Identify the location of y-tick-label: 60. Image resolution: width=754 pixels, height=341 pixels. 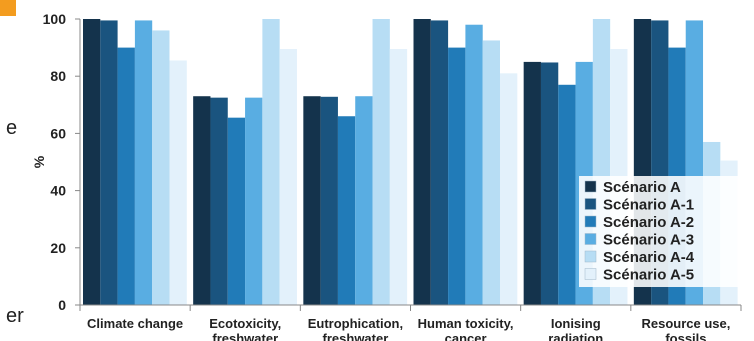
(58, 133).